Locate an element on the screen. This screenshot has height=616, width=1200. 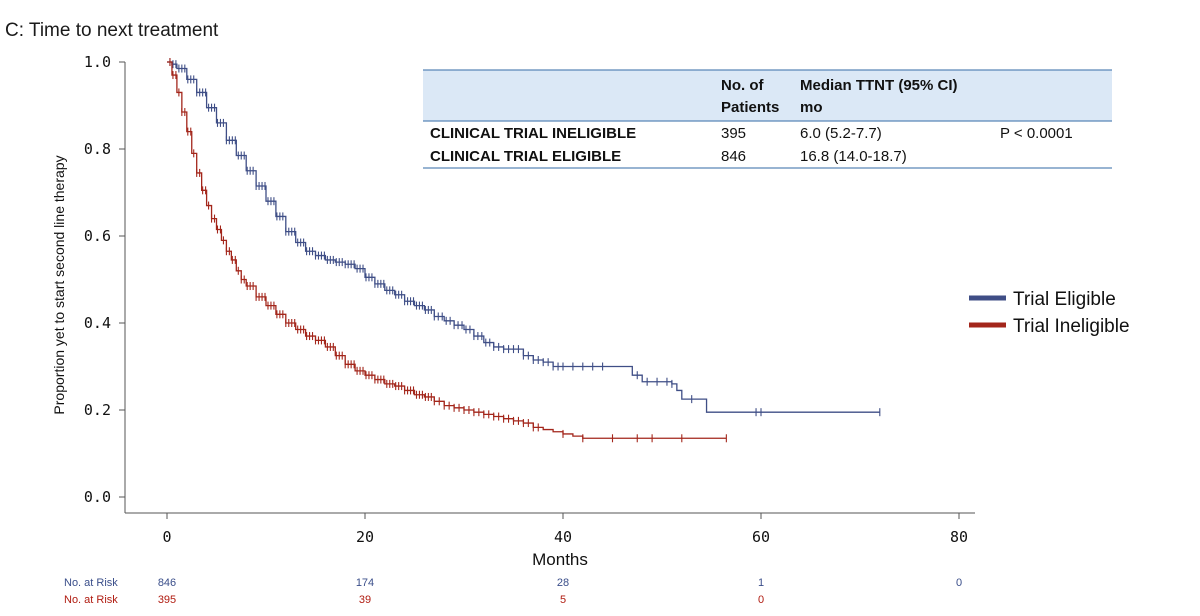
y-tick-label: 0.6 is located at coordinates (97, 236).